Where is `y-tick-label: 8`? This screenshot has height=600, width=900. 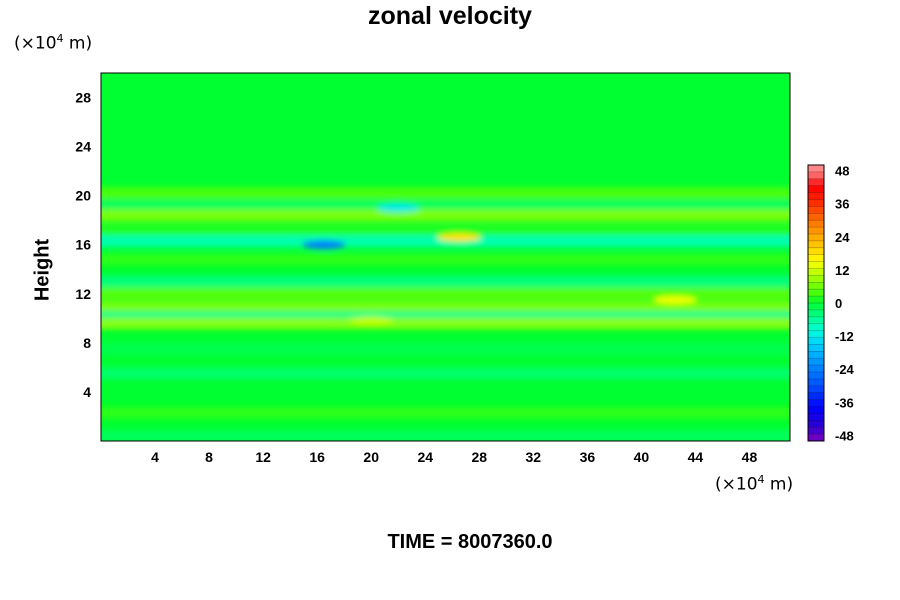 y-tick-label: 8 is located at coordinates (87, 343).